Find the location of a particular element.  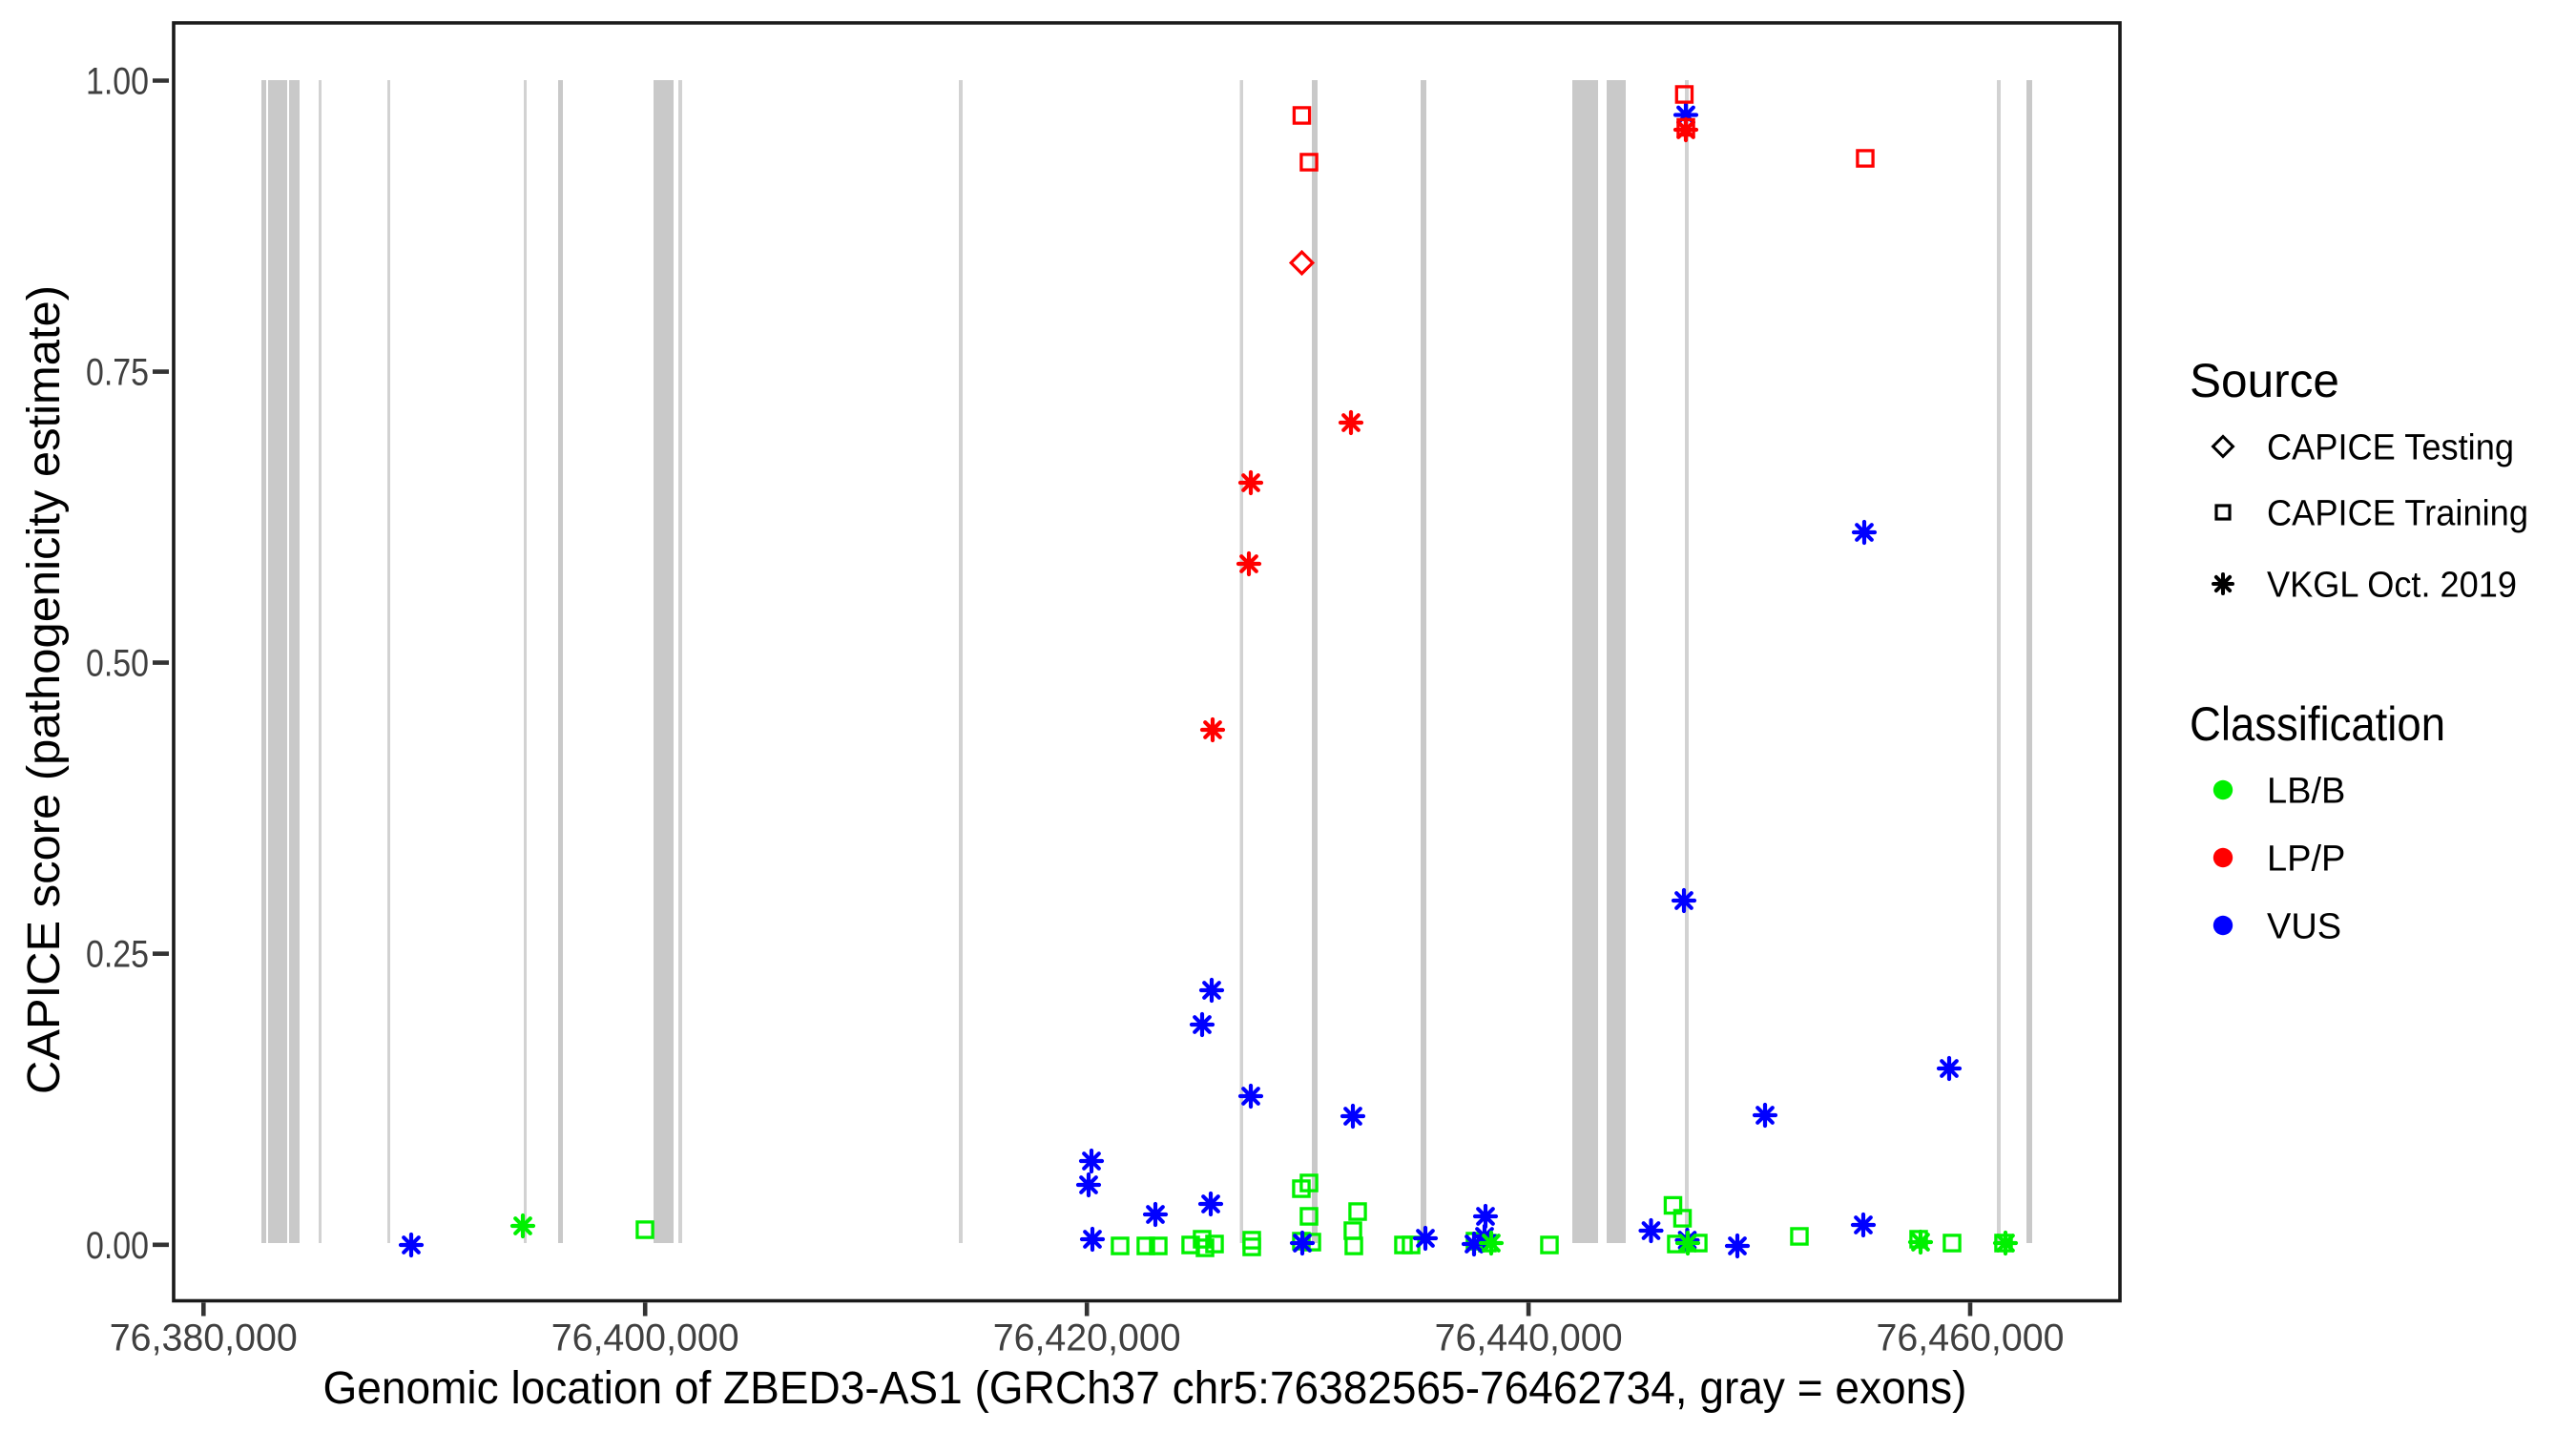

svg-text: 0.25 is located at coordinates (117, 955).